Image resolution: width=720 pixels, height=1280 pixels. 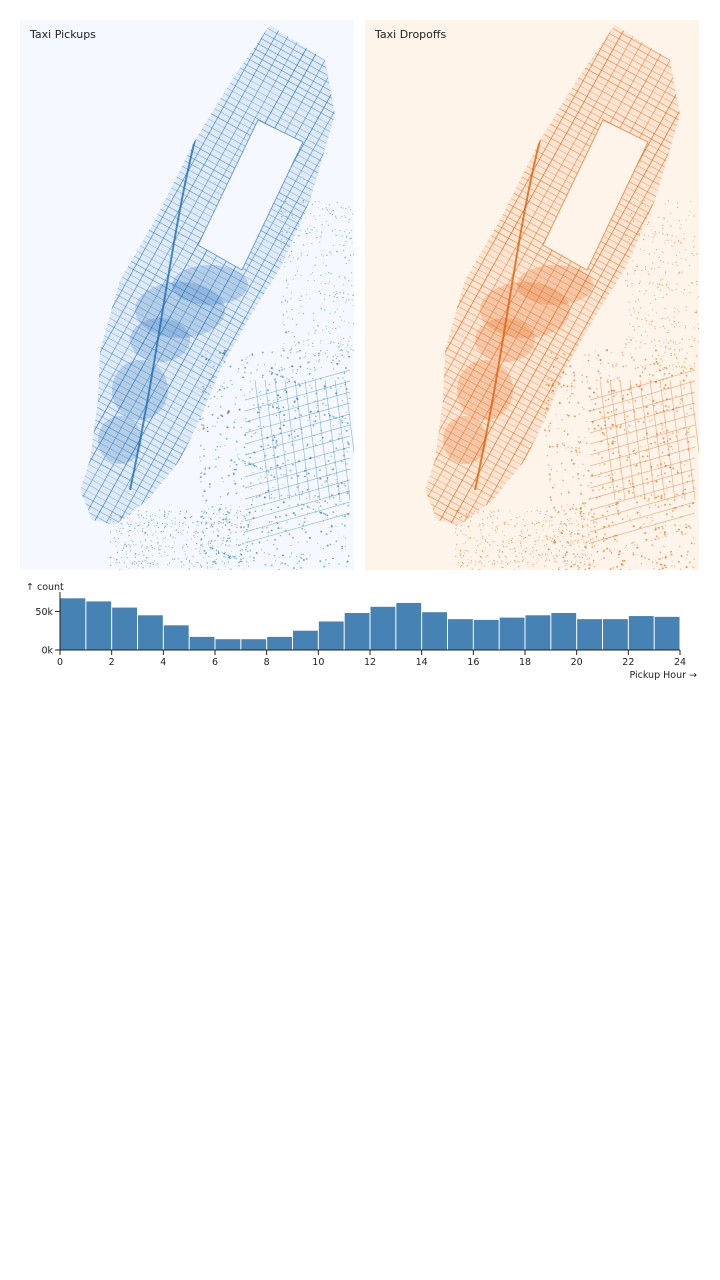 What do you see at coordinates (628, 662) in the screenshot?
I see `x-tick-label: 22` at bounding box center [628, 662].